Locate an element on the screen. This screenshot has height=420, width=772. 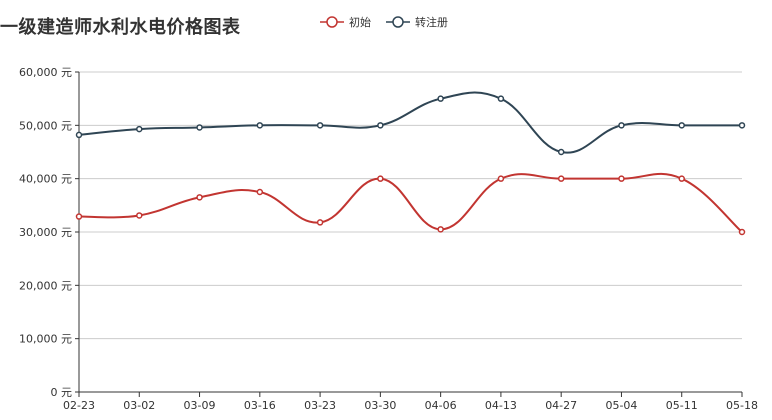
y-tick-label-6: 60,000 元 is located at coordinates (45, 72).